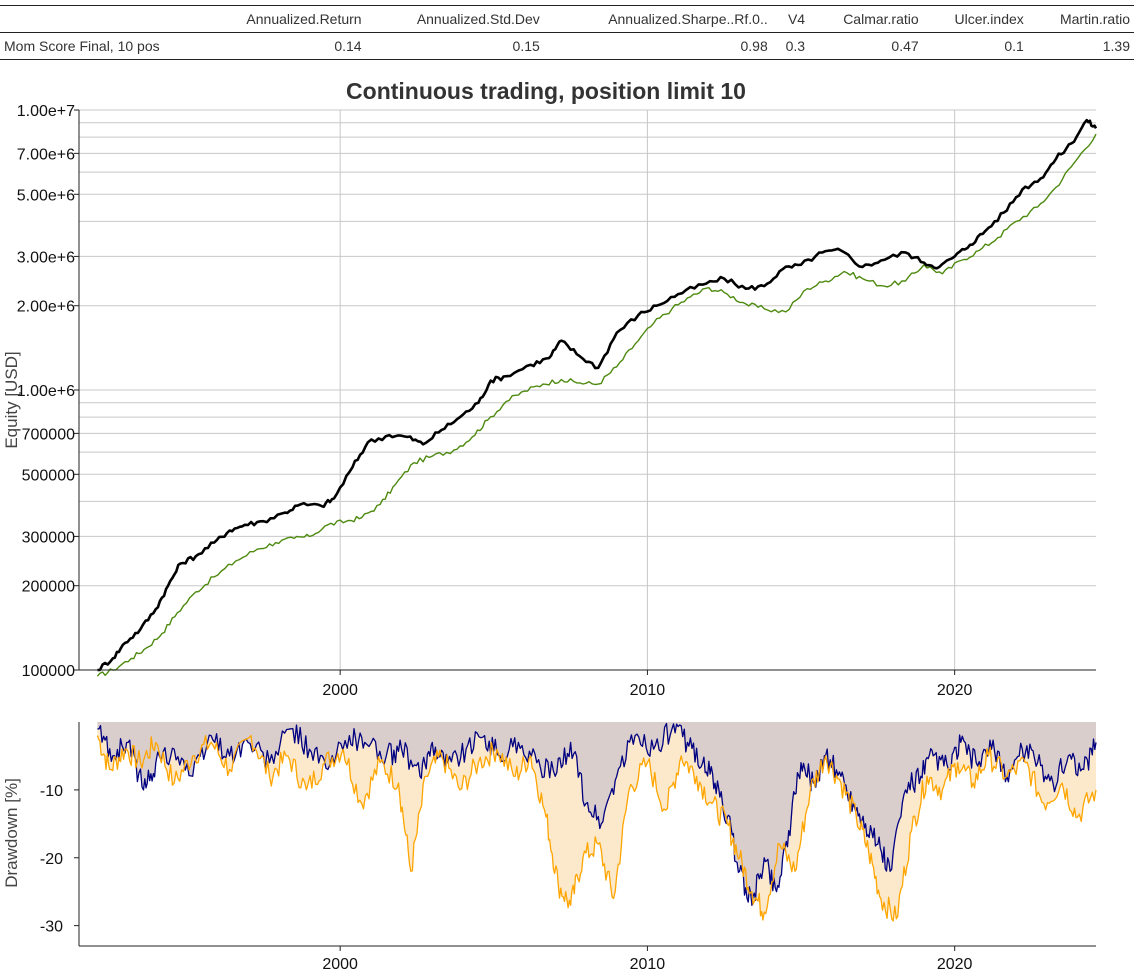 This screenshot has height=976, width=1138. Describe the element at coordinates (99, 46) in the screenshot. I see `strategy-name-cell: Mom Score Final, 10 pos` at that location.